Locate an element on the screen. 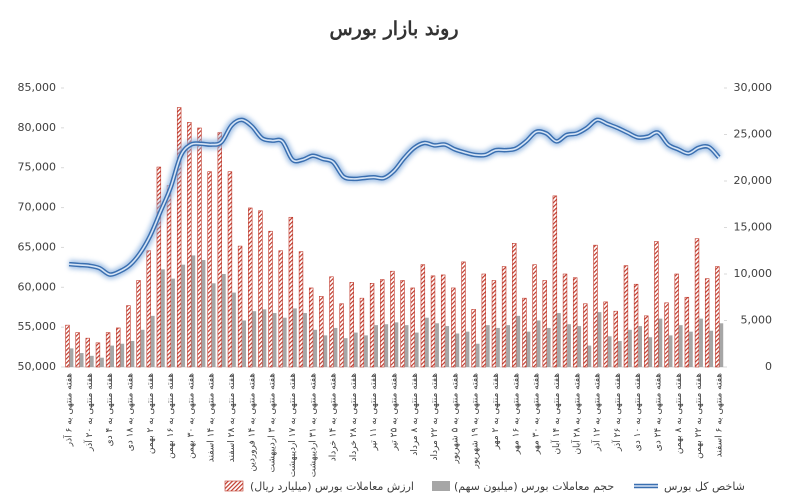 The height and width of the screenshot is (502, 788). x-tick-label: هفته منتهی به ۲۲ بهمن is located at coordinates (699, 416).